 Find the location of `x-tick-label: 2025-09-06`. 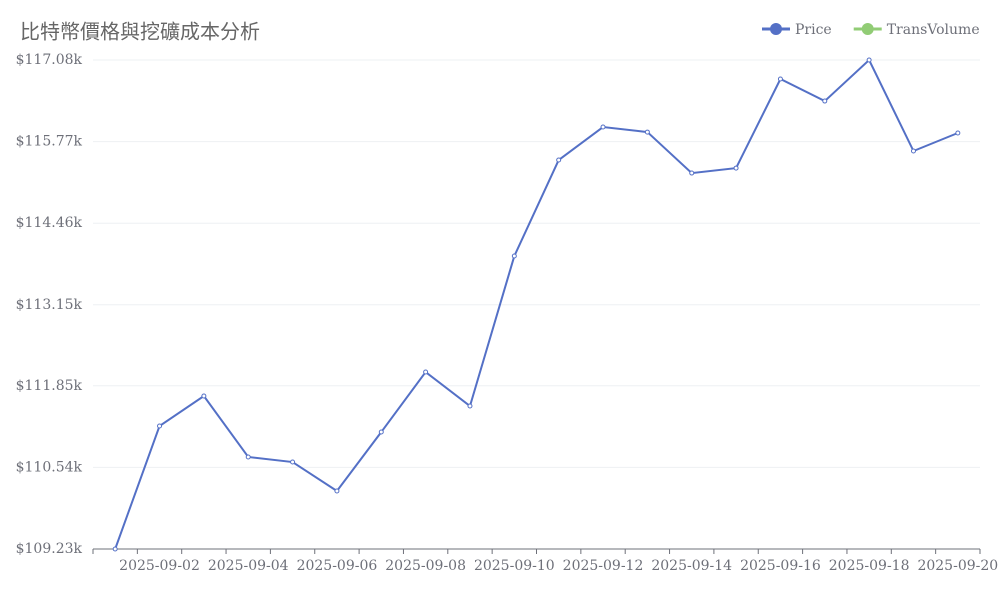

x-tick-label: 2025-09-06 is located at coordinates (337, 566).